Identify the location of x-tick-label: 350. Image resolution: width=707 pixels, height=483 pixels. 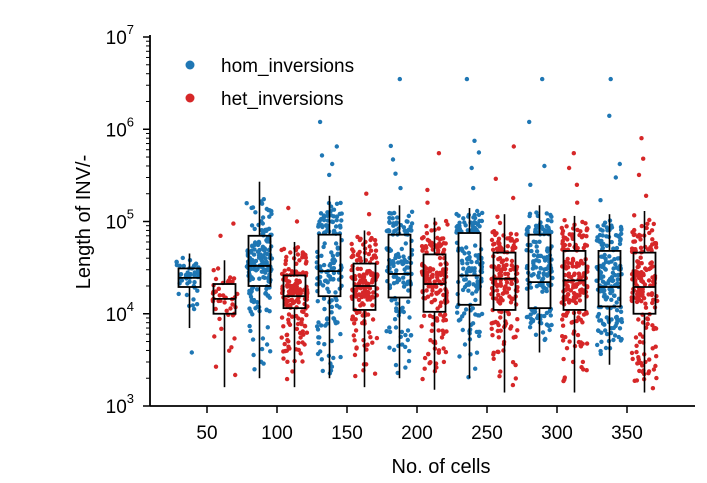
(627, 433).